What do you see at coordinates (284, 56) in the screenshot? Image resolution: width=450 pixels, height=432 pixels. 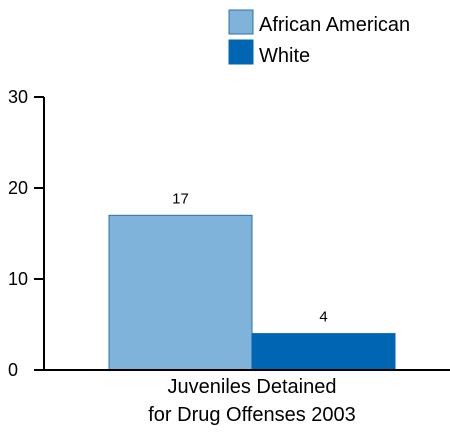 I see `legend-label-white: White` at bounding box center [284, 56].